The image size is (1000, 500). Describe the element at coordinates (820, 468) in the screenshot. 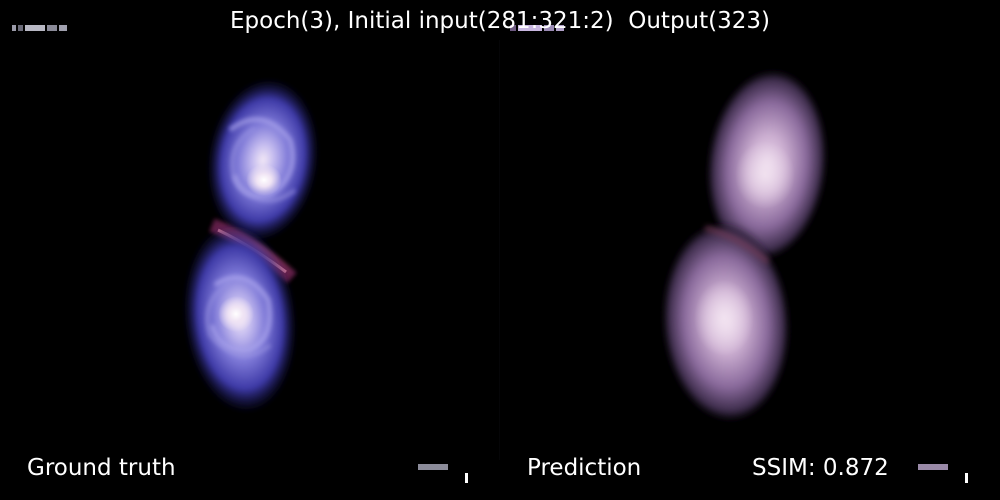

I see `ssim-score: SSIM: 0.872` at that location.